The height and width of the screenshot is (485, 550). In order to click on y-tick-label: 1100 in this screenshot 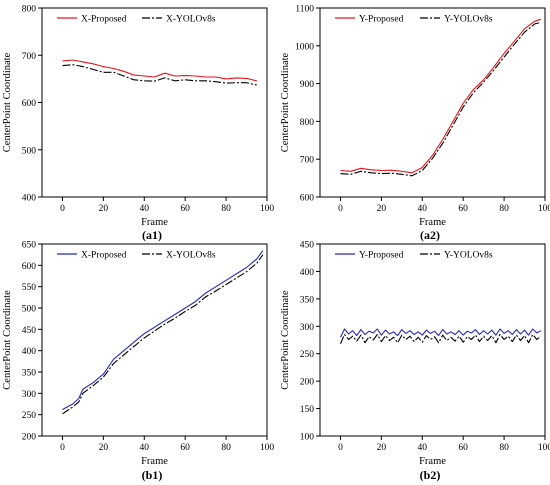, I will do `click(304, 10)`.